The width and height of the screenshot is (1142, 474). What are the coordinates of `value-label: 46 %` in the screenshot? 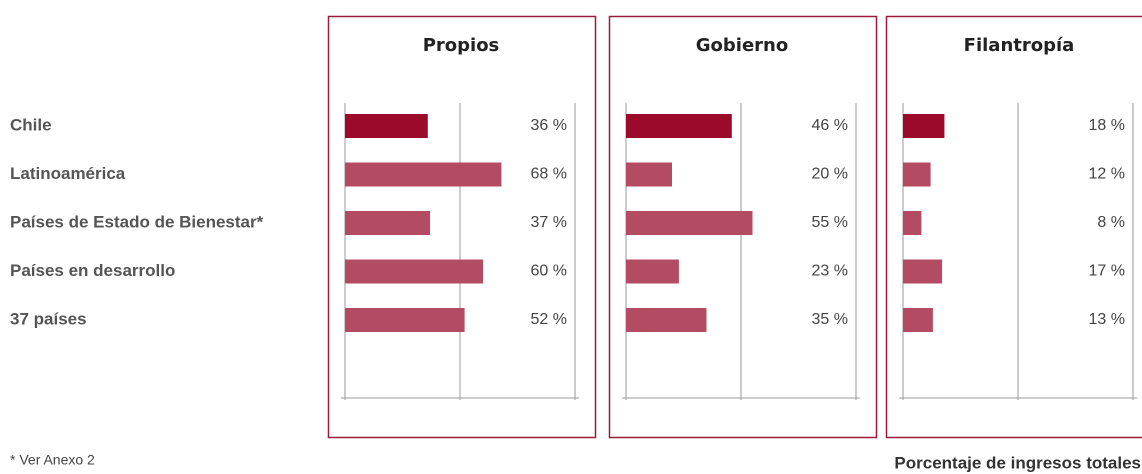 It's located at (830, 125).